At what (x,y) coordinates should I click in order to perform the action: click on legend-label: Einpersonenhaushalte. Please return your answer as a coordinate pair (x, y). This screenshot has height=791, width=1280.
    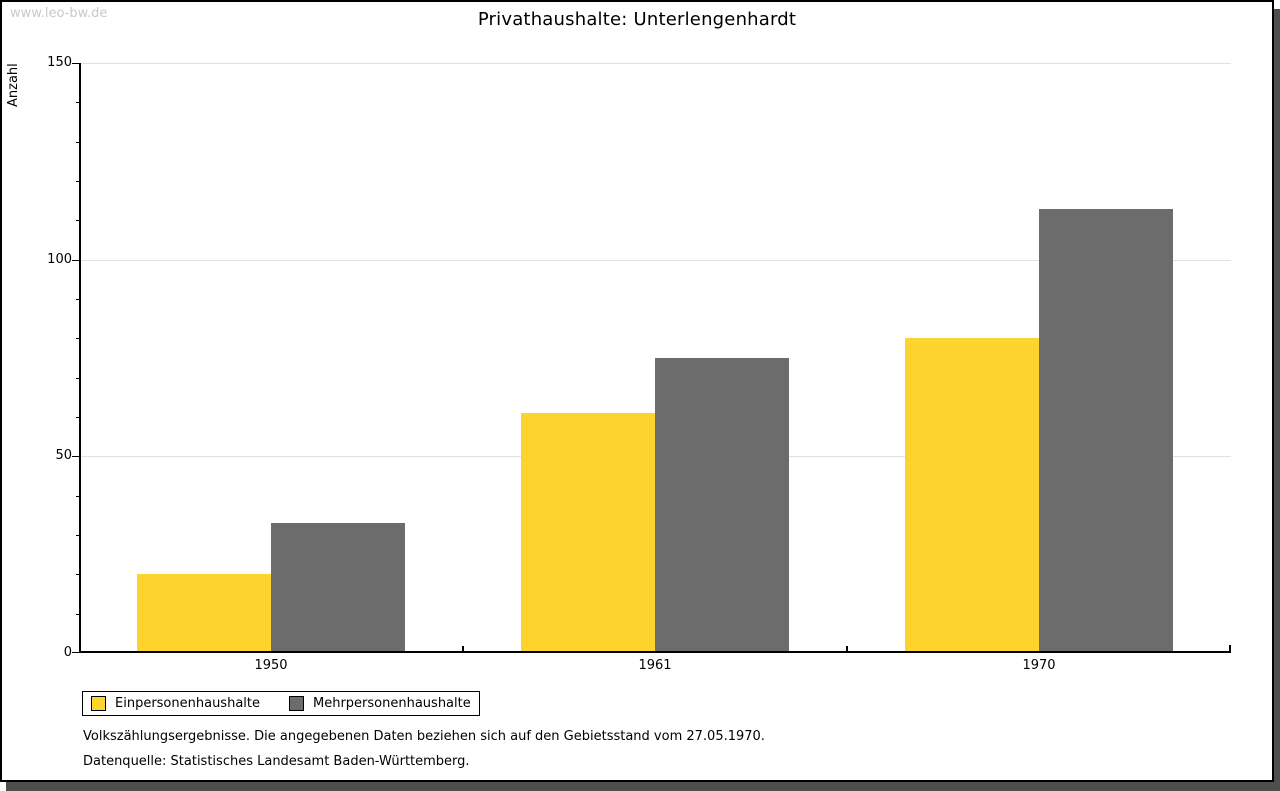
    Looking at the image, I should click on (187, 703).